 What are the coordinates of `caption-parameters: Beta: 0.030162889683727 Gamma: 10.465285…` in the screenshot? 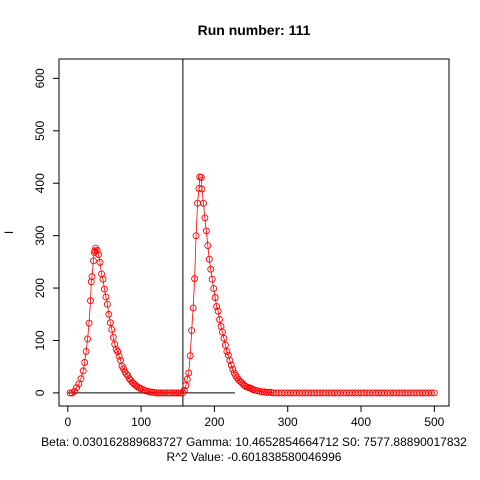 It's located at (254, 442).